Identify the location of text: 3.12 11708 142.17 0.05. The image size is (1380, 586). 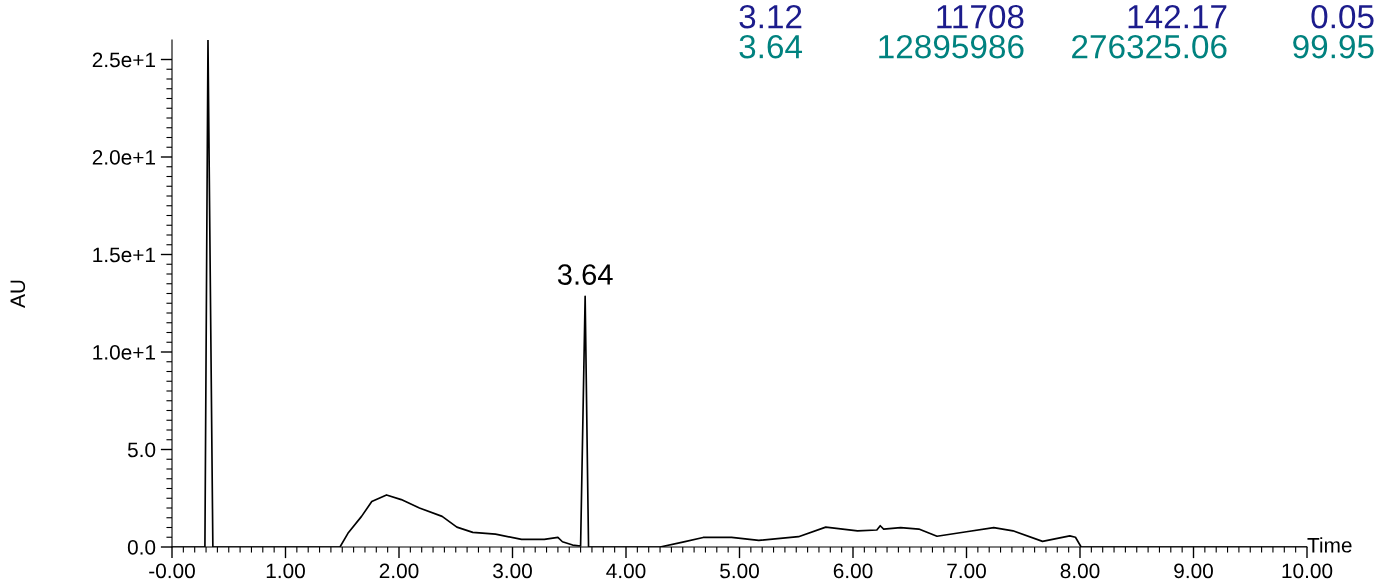
(1056, 16).